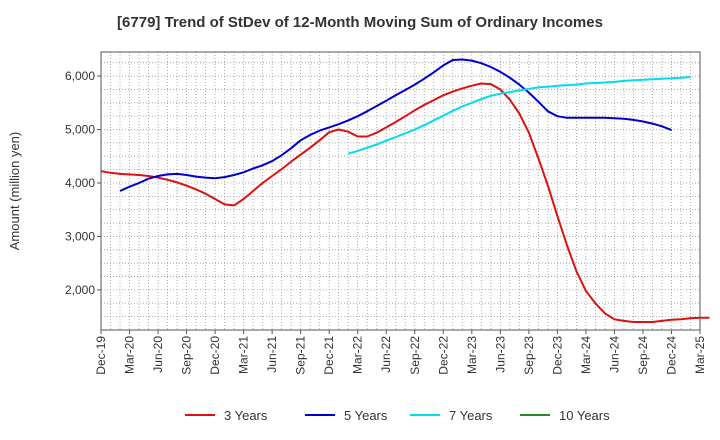 The image size is (720, 440). What do you see at coordinates (80, 130) in the screenshot?
I see `y-tick-label: 5,000` at bounding box center [80, 130].